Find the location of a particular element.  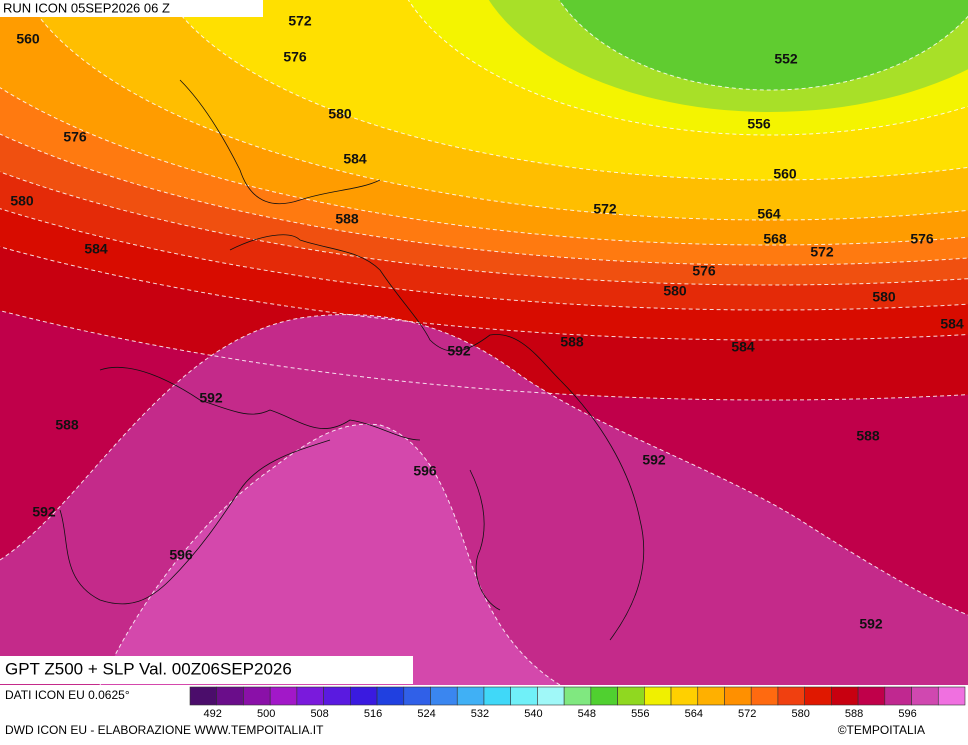

copyright: ©TEMPOITALIA is located at coordinates (881, 730).